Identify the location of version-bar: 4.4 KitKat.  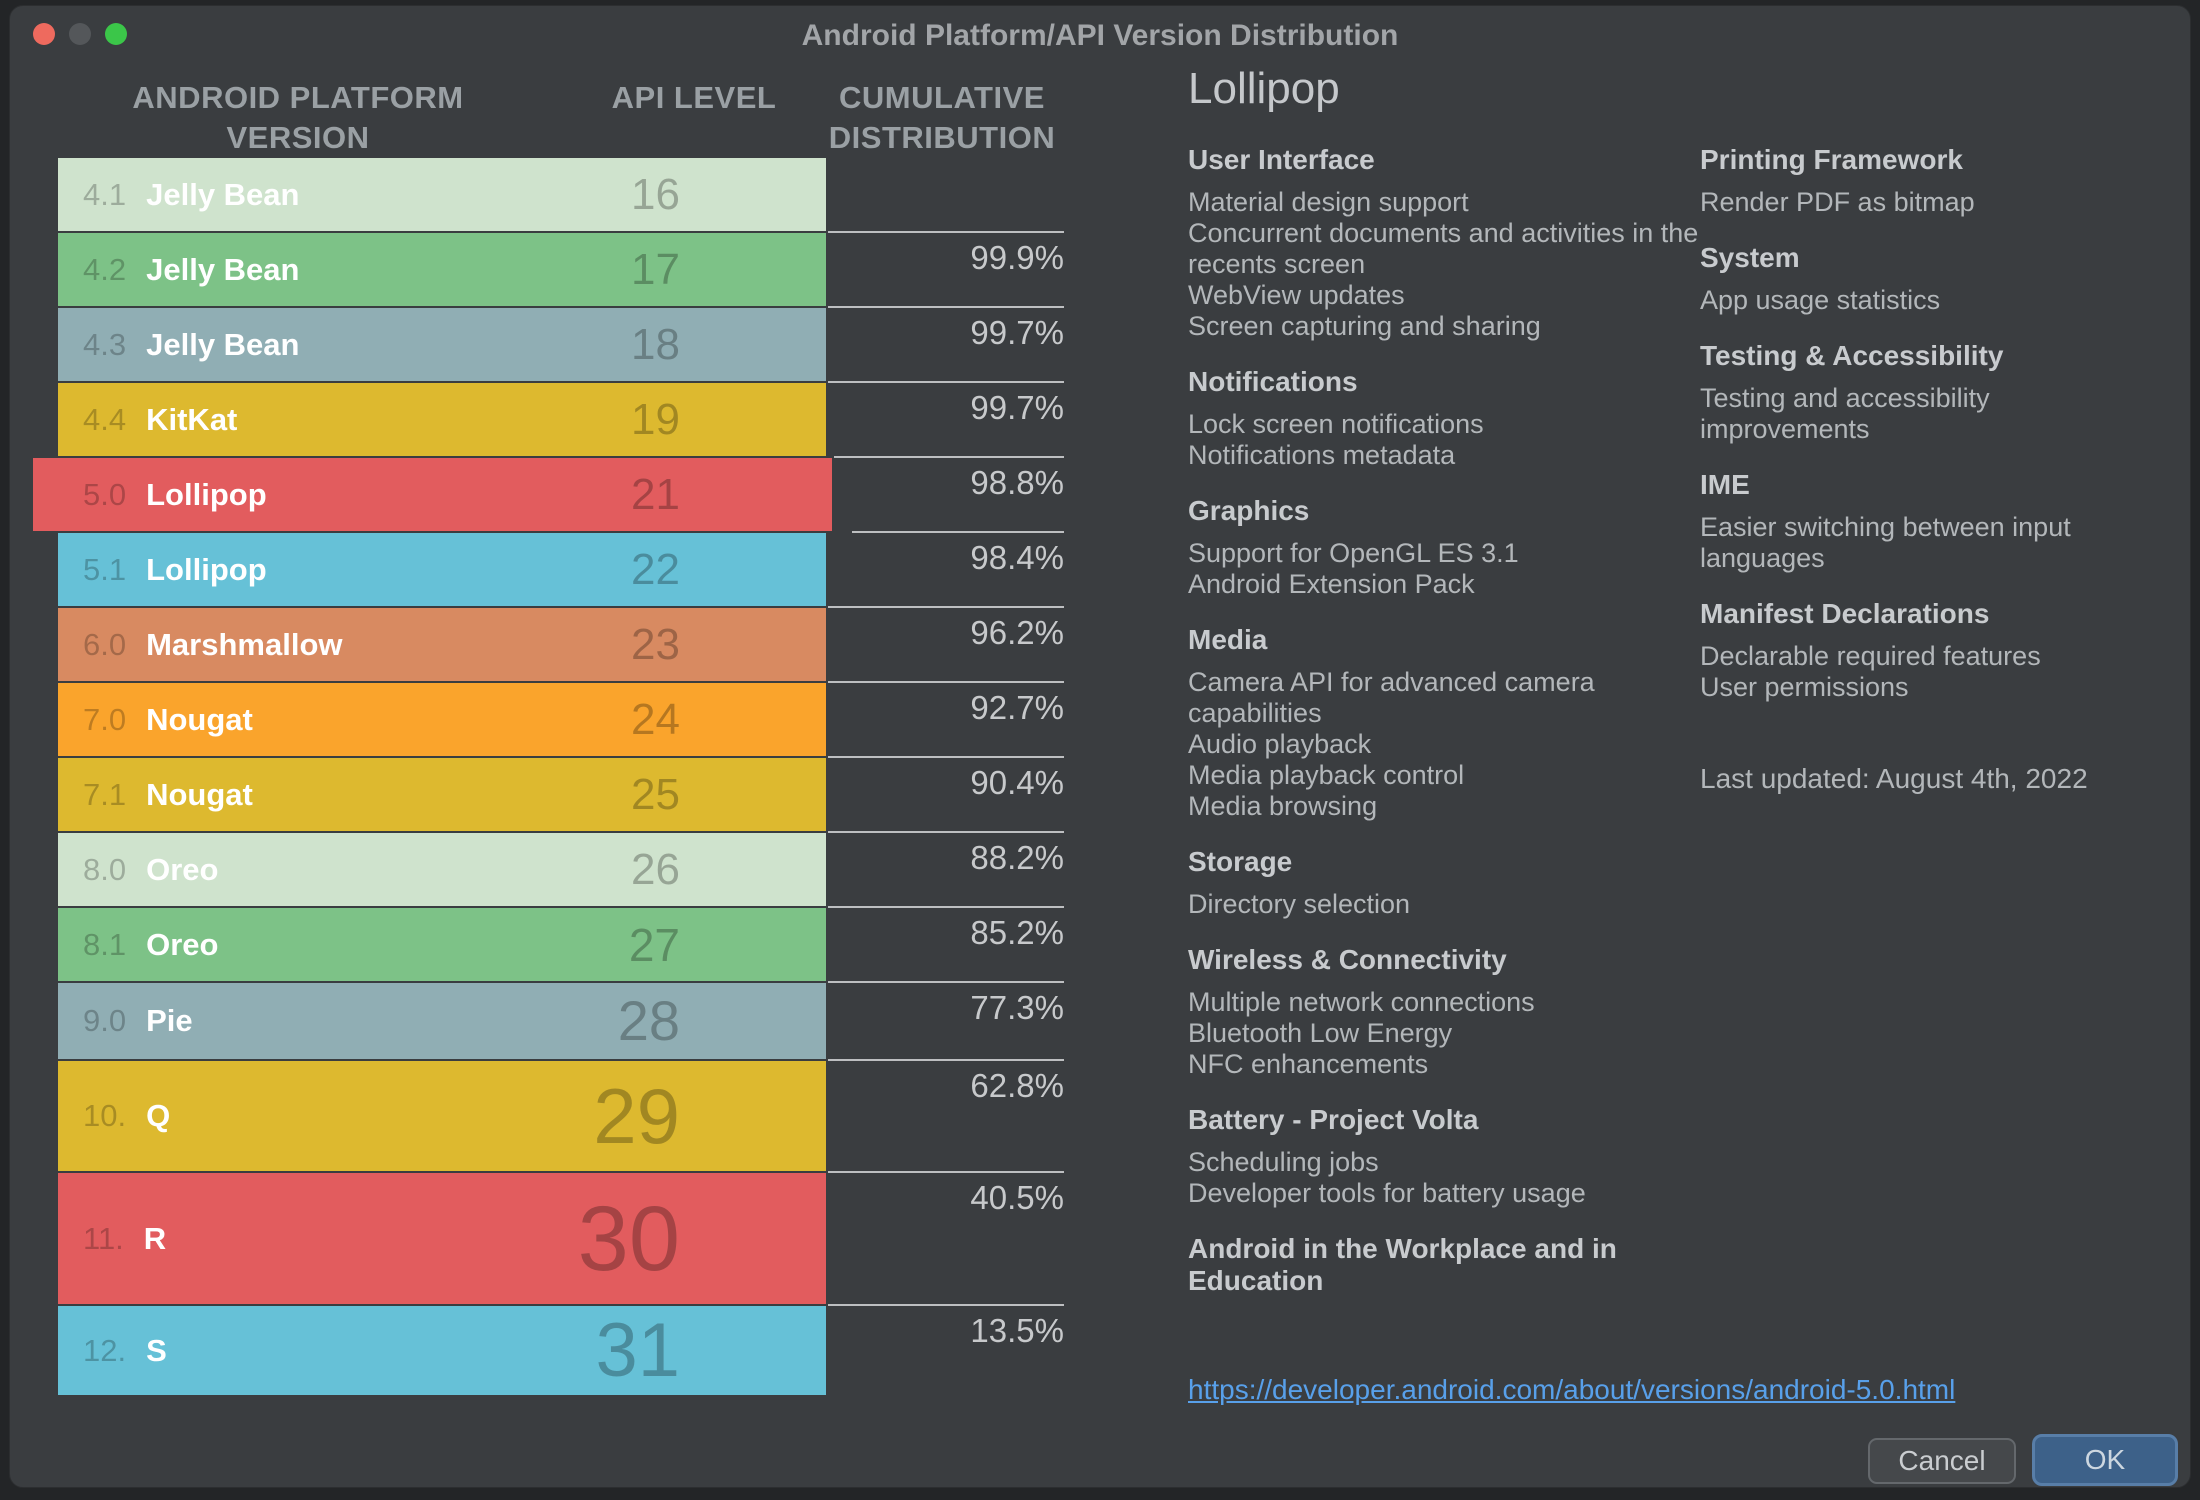
(442, 419).